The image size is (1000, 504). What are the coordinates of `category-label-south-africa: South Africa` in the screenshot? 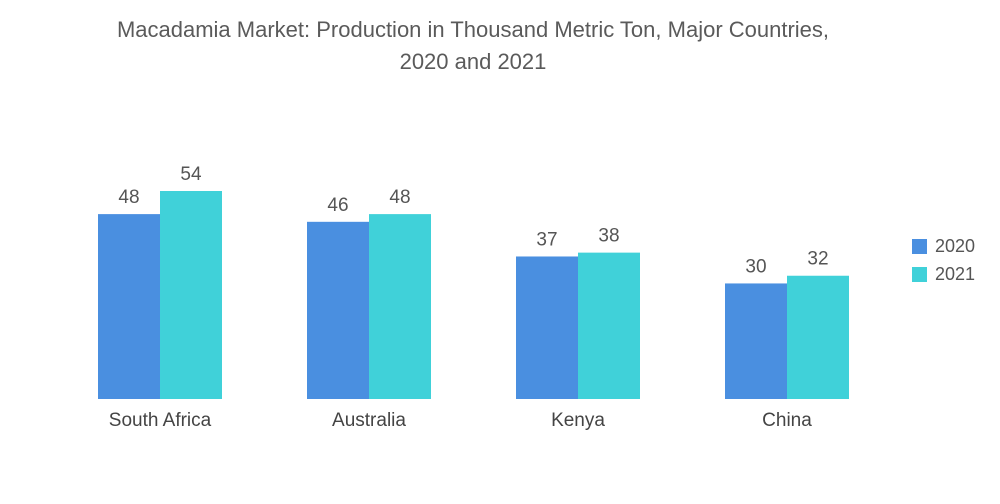 It's located at (160, 420).